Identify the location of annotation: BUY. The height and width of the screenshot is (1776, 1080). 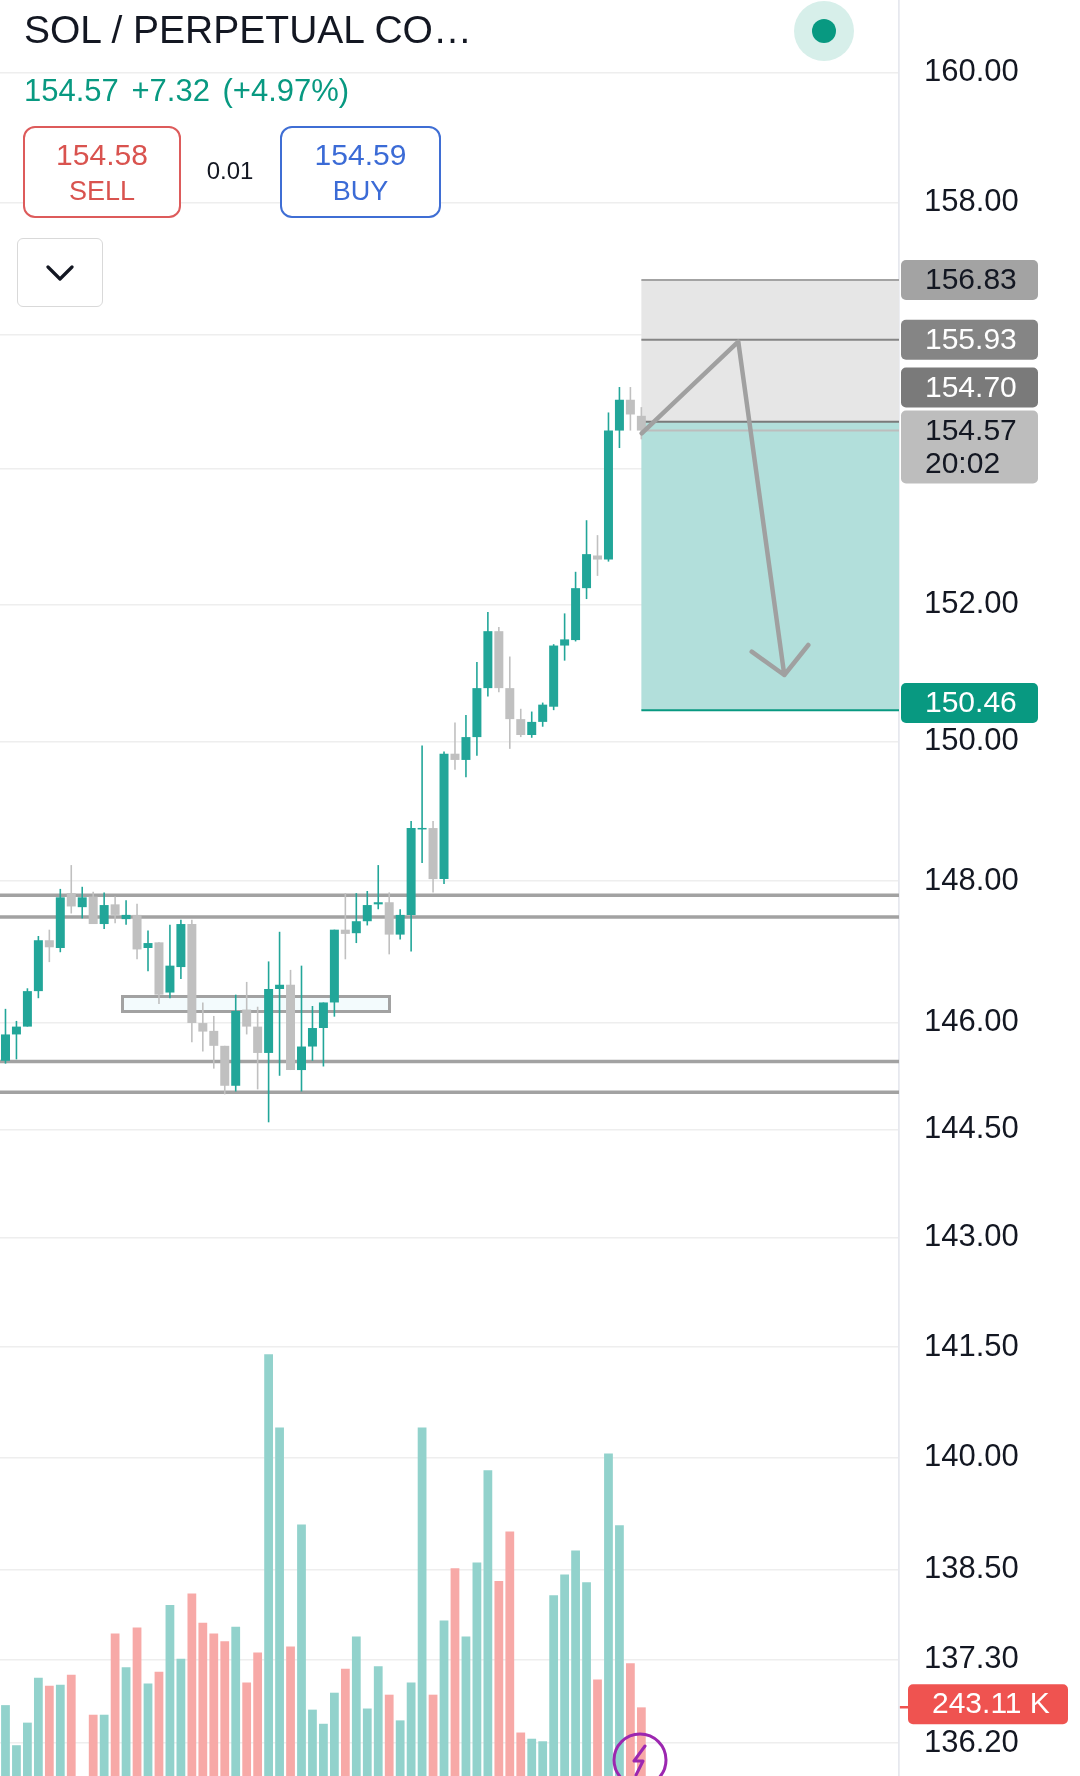
(360, 191).